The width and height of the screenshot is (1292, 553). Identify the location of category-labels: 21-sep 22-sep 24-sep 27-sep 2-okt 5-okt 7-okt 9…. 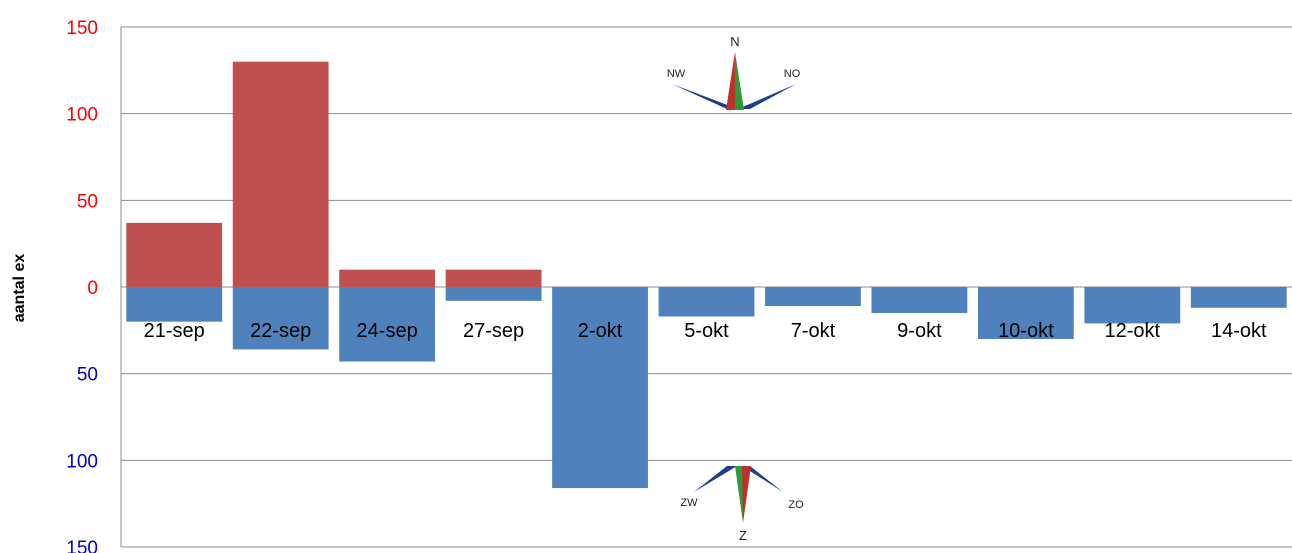
(705, 331).